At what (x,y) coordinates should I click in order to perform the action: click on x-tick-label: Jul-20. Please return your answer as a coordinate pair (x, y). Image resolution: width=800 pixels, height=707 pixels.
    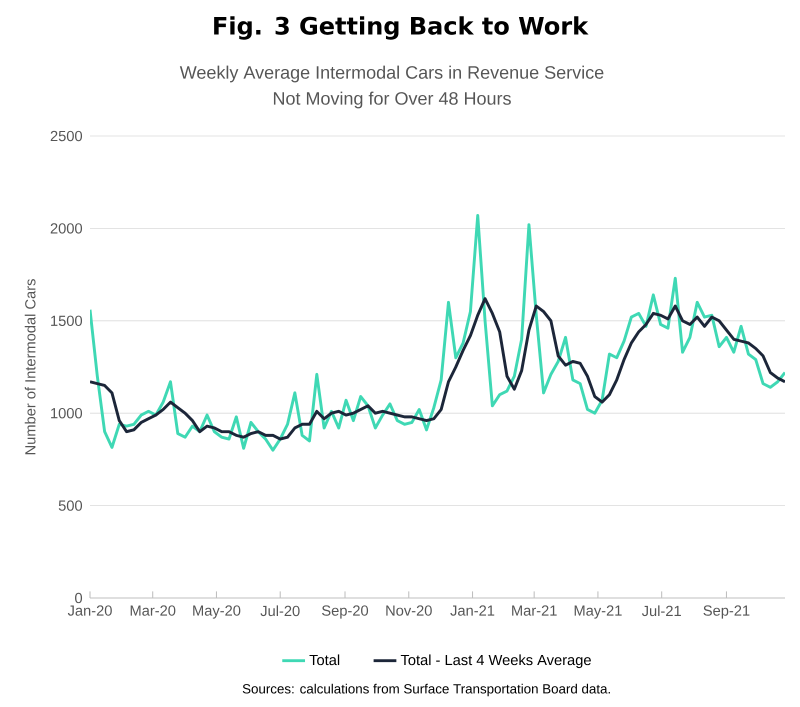
    Looking at the image, I should click on (280, 610).